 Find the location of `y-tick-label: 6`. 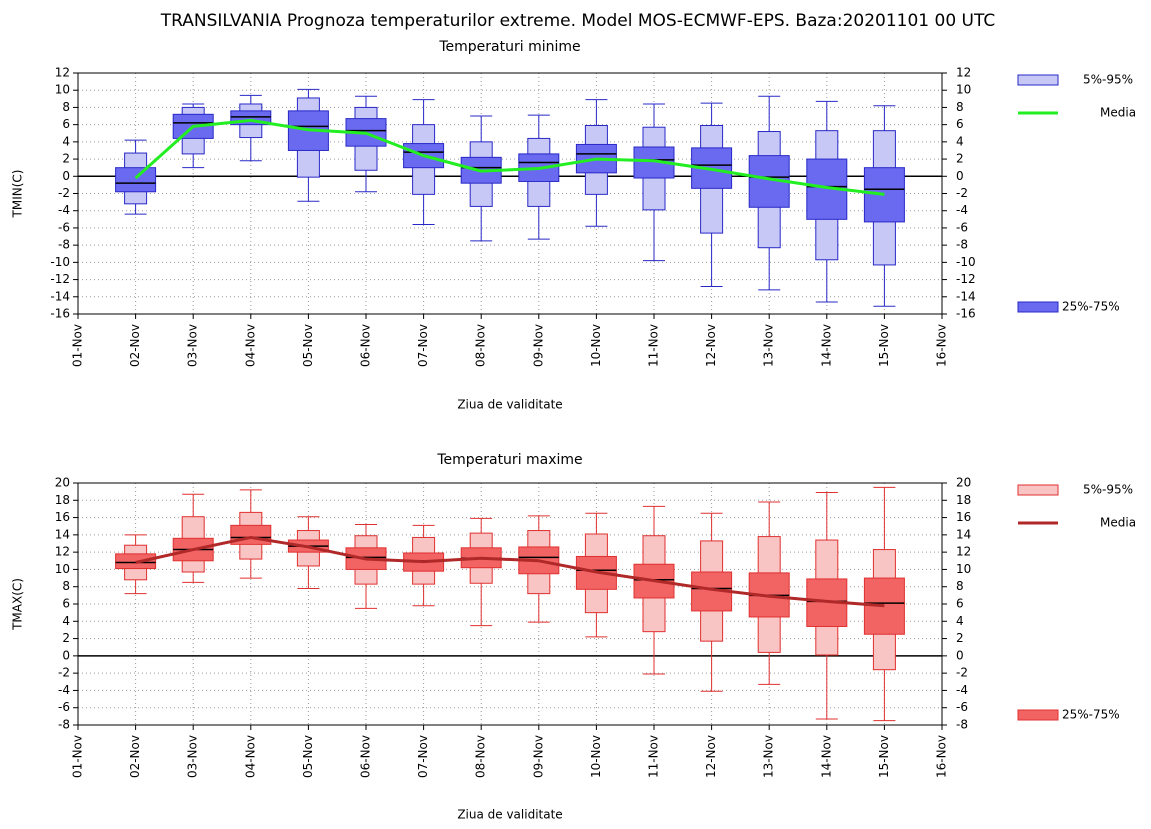

y-tick-label: 6 is located at coordinates (66, 124).